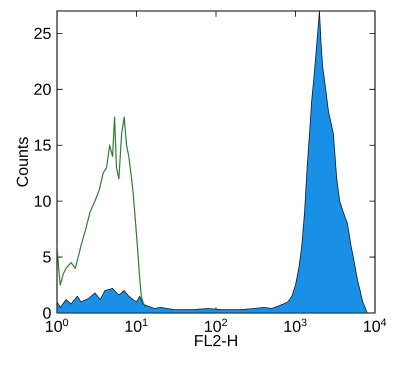 This screenshot has height=379, width=400. I want to click on x-tick-label: 10$^{4}$, so click(375, 325).